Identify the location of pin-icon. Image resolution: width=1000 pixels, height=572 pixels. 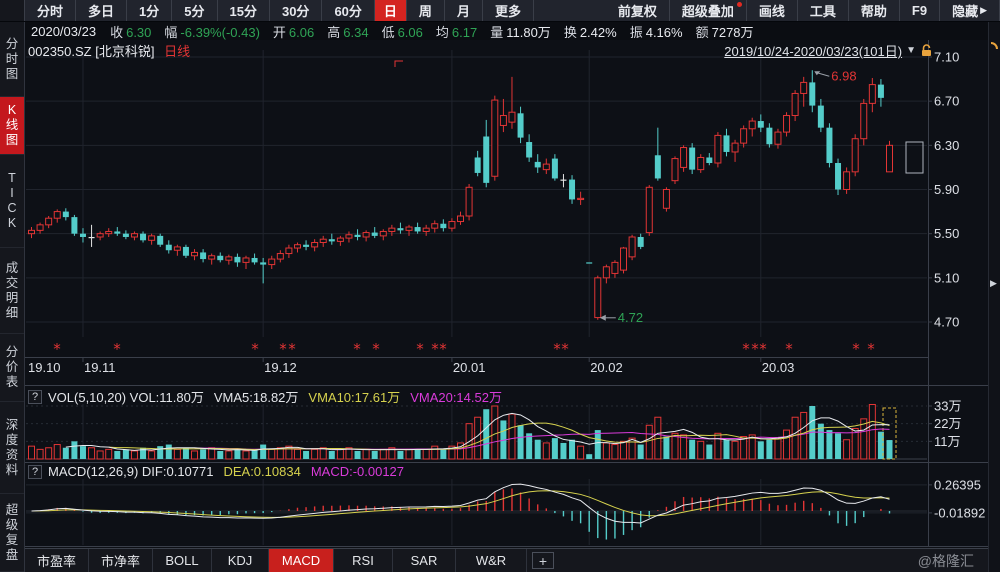
(994, 45).